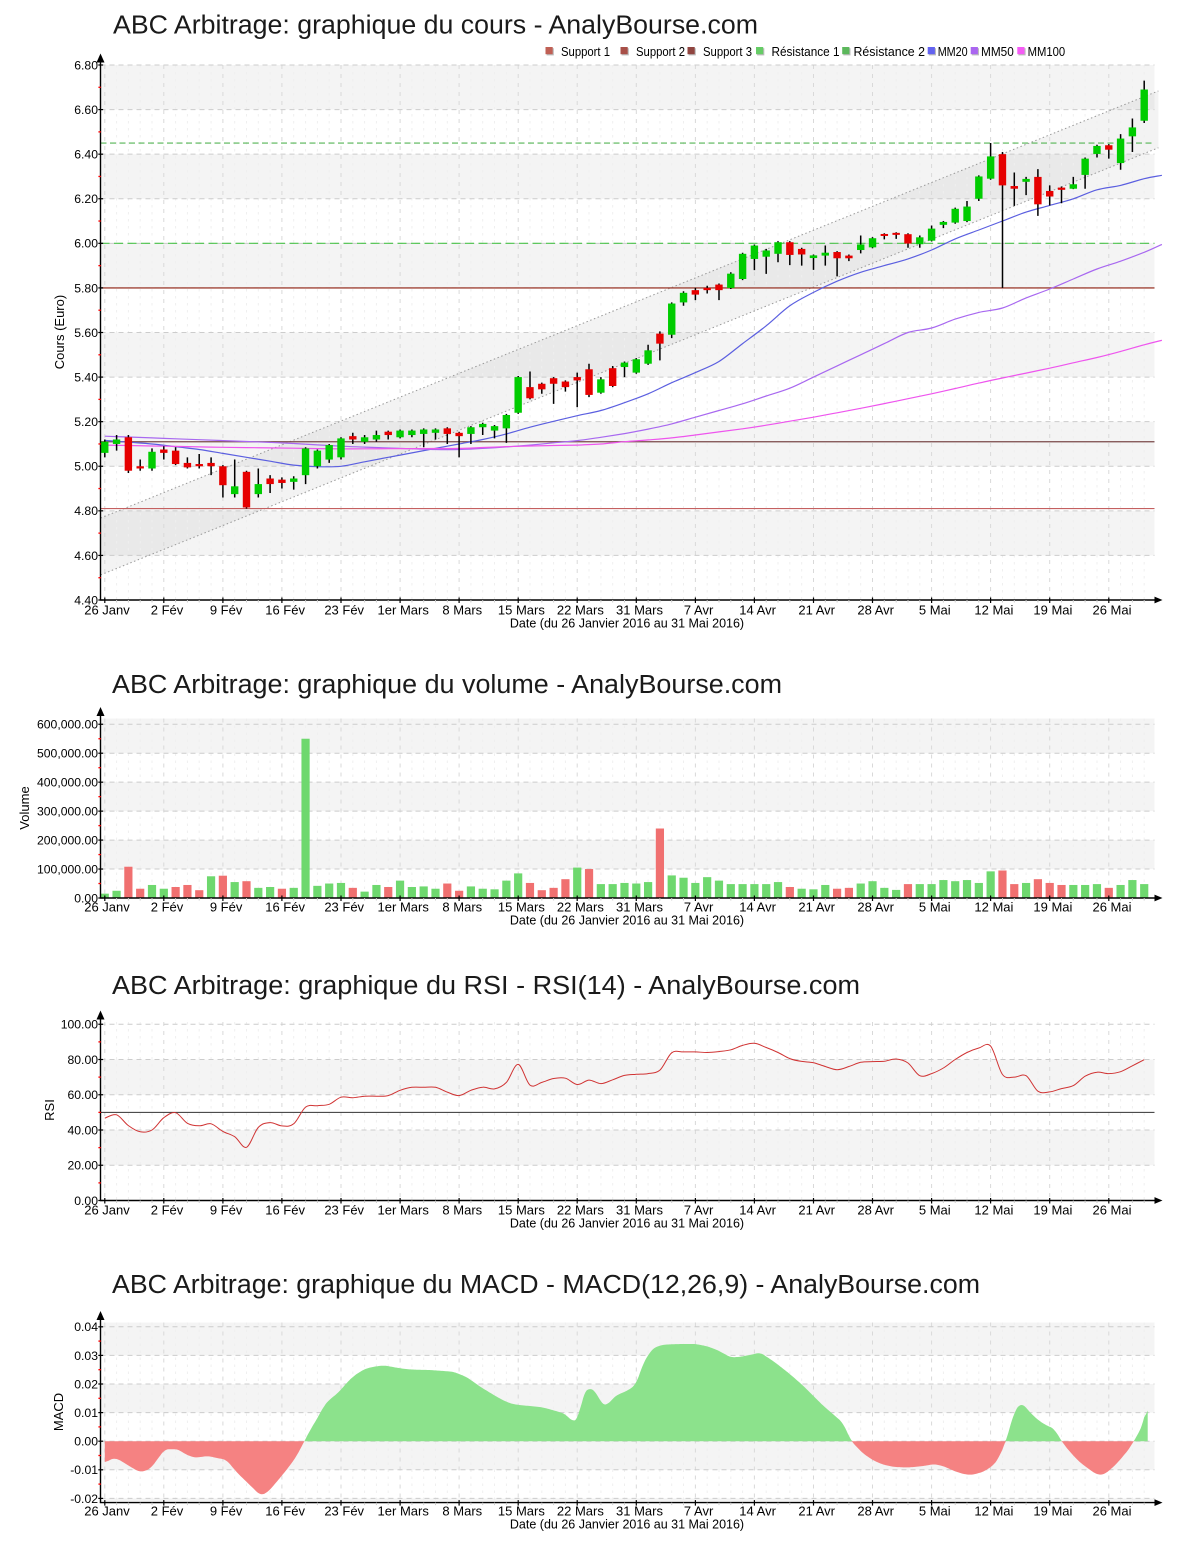  I want to click on svg-text: -0.02, so click(84, 1499).